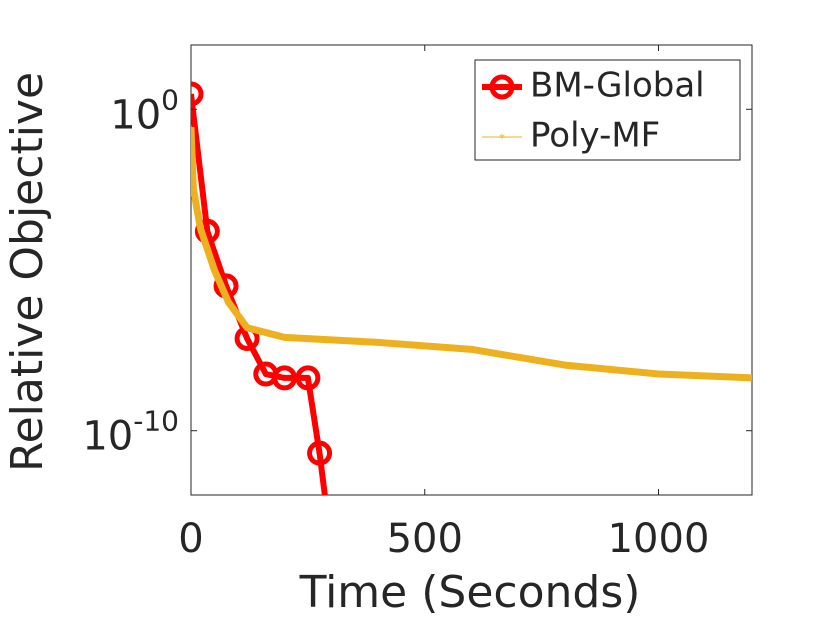 The height and width of the screenshot is (627, 830). I want to click on legend-marker: *, so click(502, 139).